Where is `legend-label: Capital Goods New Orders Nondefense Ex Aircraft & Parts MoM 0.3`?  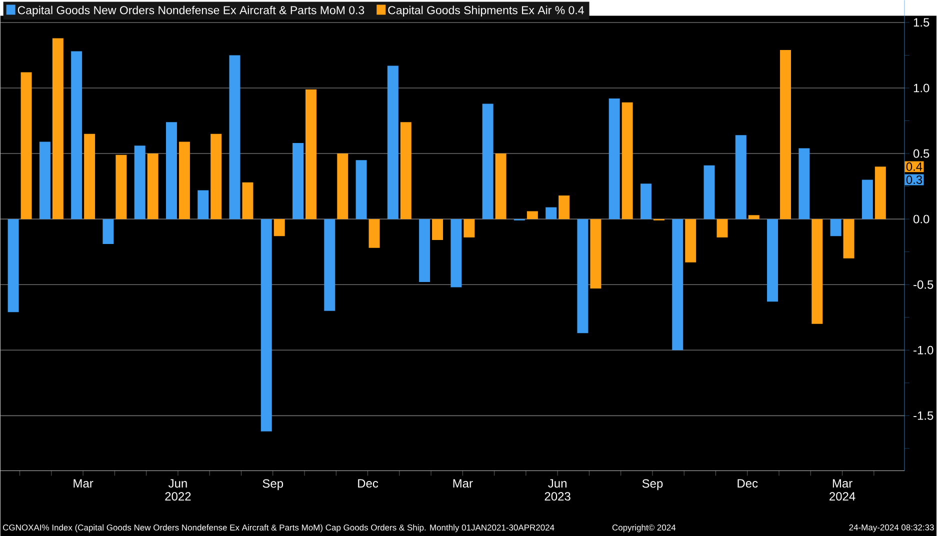
legend-label: Capital Goods New Orders Nondefense Ex Aircraft & Parts MoM 0.3 is located at coordinates (191, 11).